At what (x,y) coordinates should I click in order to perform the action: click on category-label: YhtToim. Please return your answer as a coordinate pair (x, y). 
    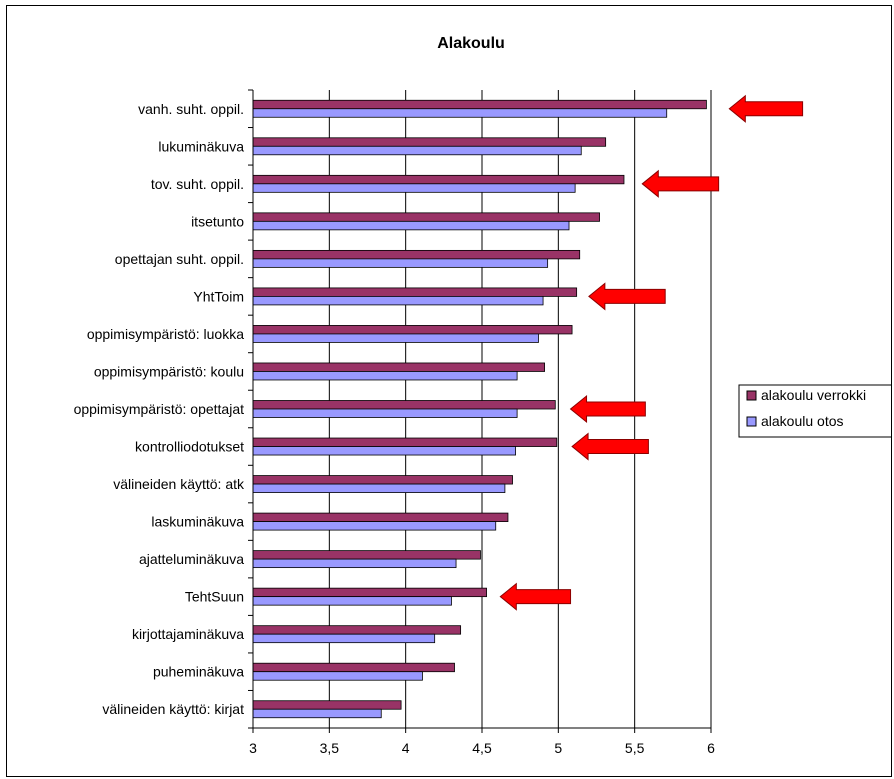
    Looking at the image, I should click on (218, 296).